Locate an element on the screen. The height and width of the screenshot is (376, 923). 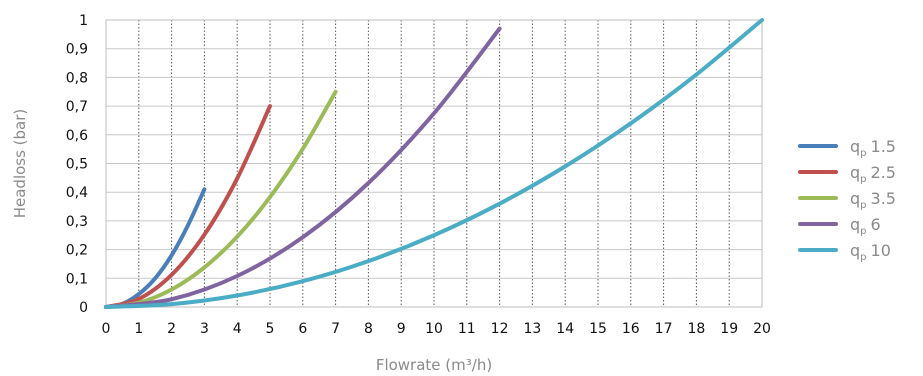
x-tick-label: 19 is located at coordinates (729, 329).